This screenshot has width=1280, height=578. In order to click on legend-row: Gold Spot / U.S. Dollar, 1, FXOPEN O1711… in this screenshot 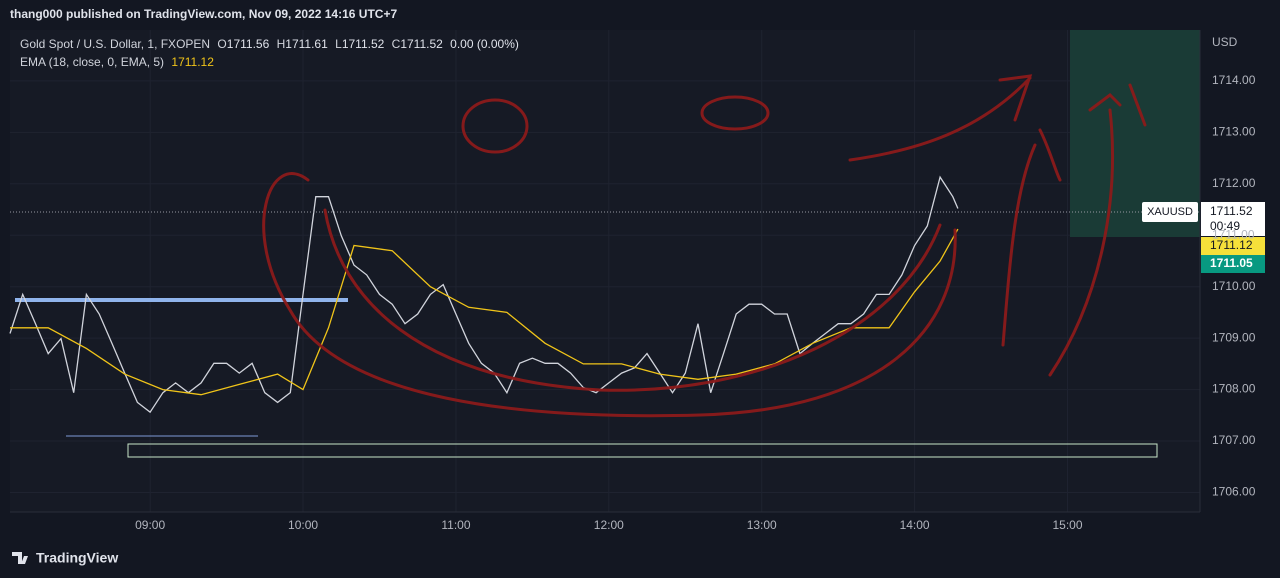, I will do `click(269, 44)`.